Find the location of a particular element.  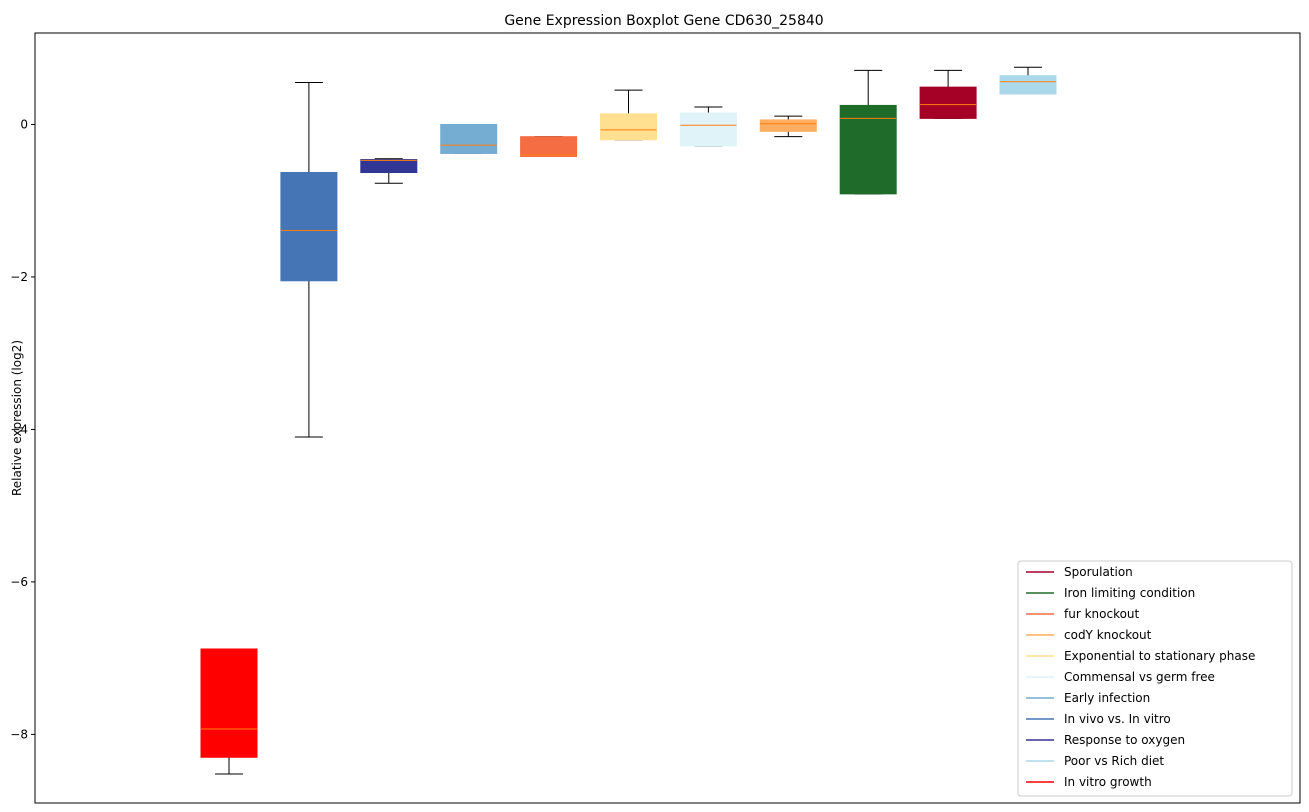

box-early-infection is located at coordinates (469, 138).